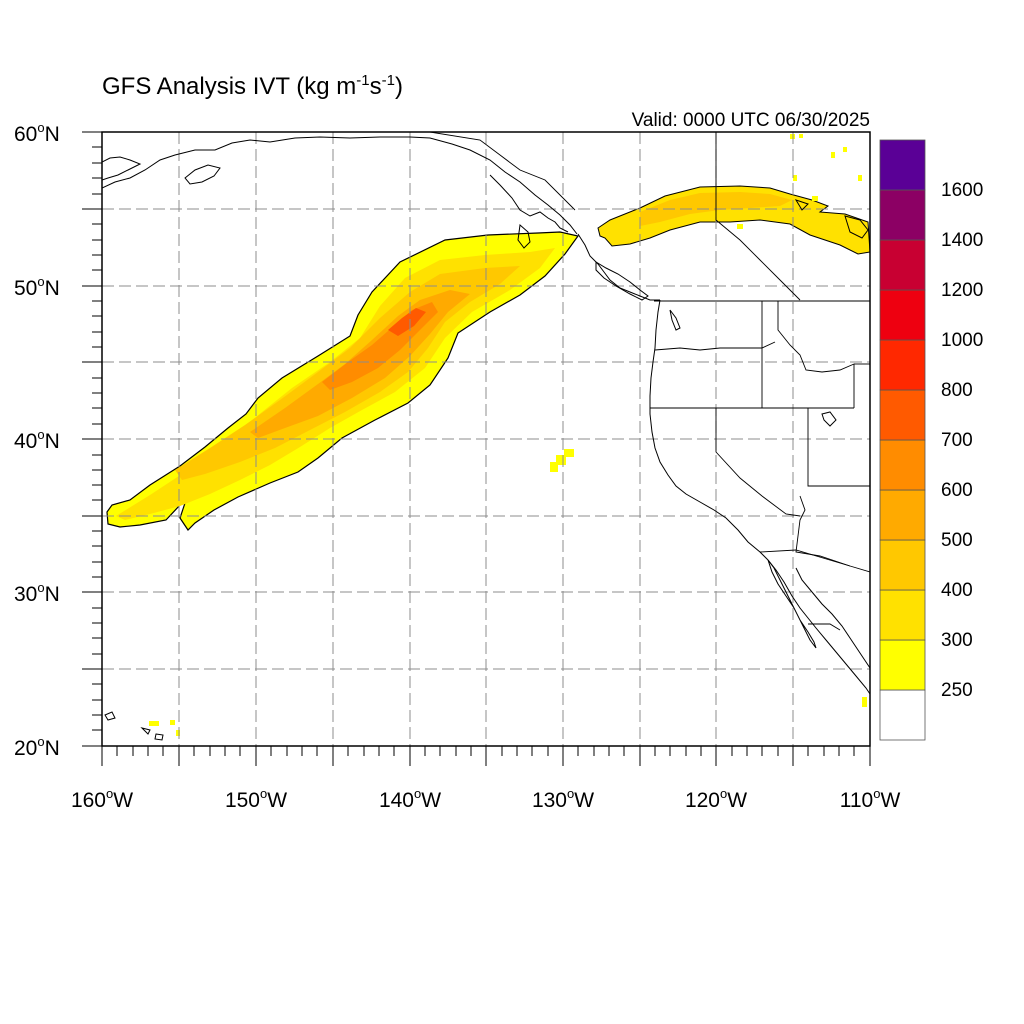 This screenshot has width=1024, height=1024. What do you see at coordinates (343, 381) in the screenshot?
I see `ivt-atmospheric-river` at bounding box center [343, 381].